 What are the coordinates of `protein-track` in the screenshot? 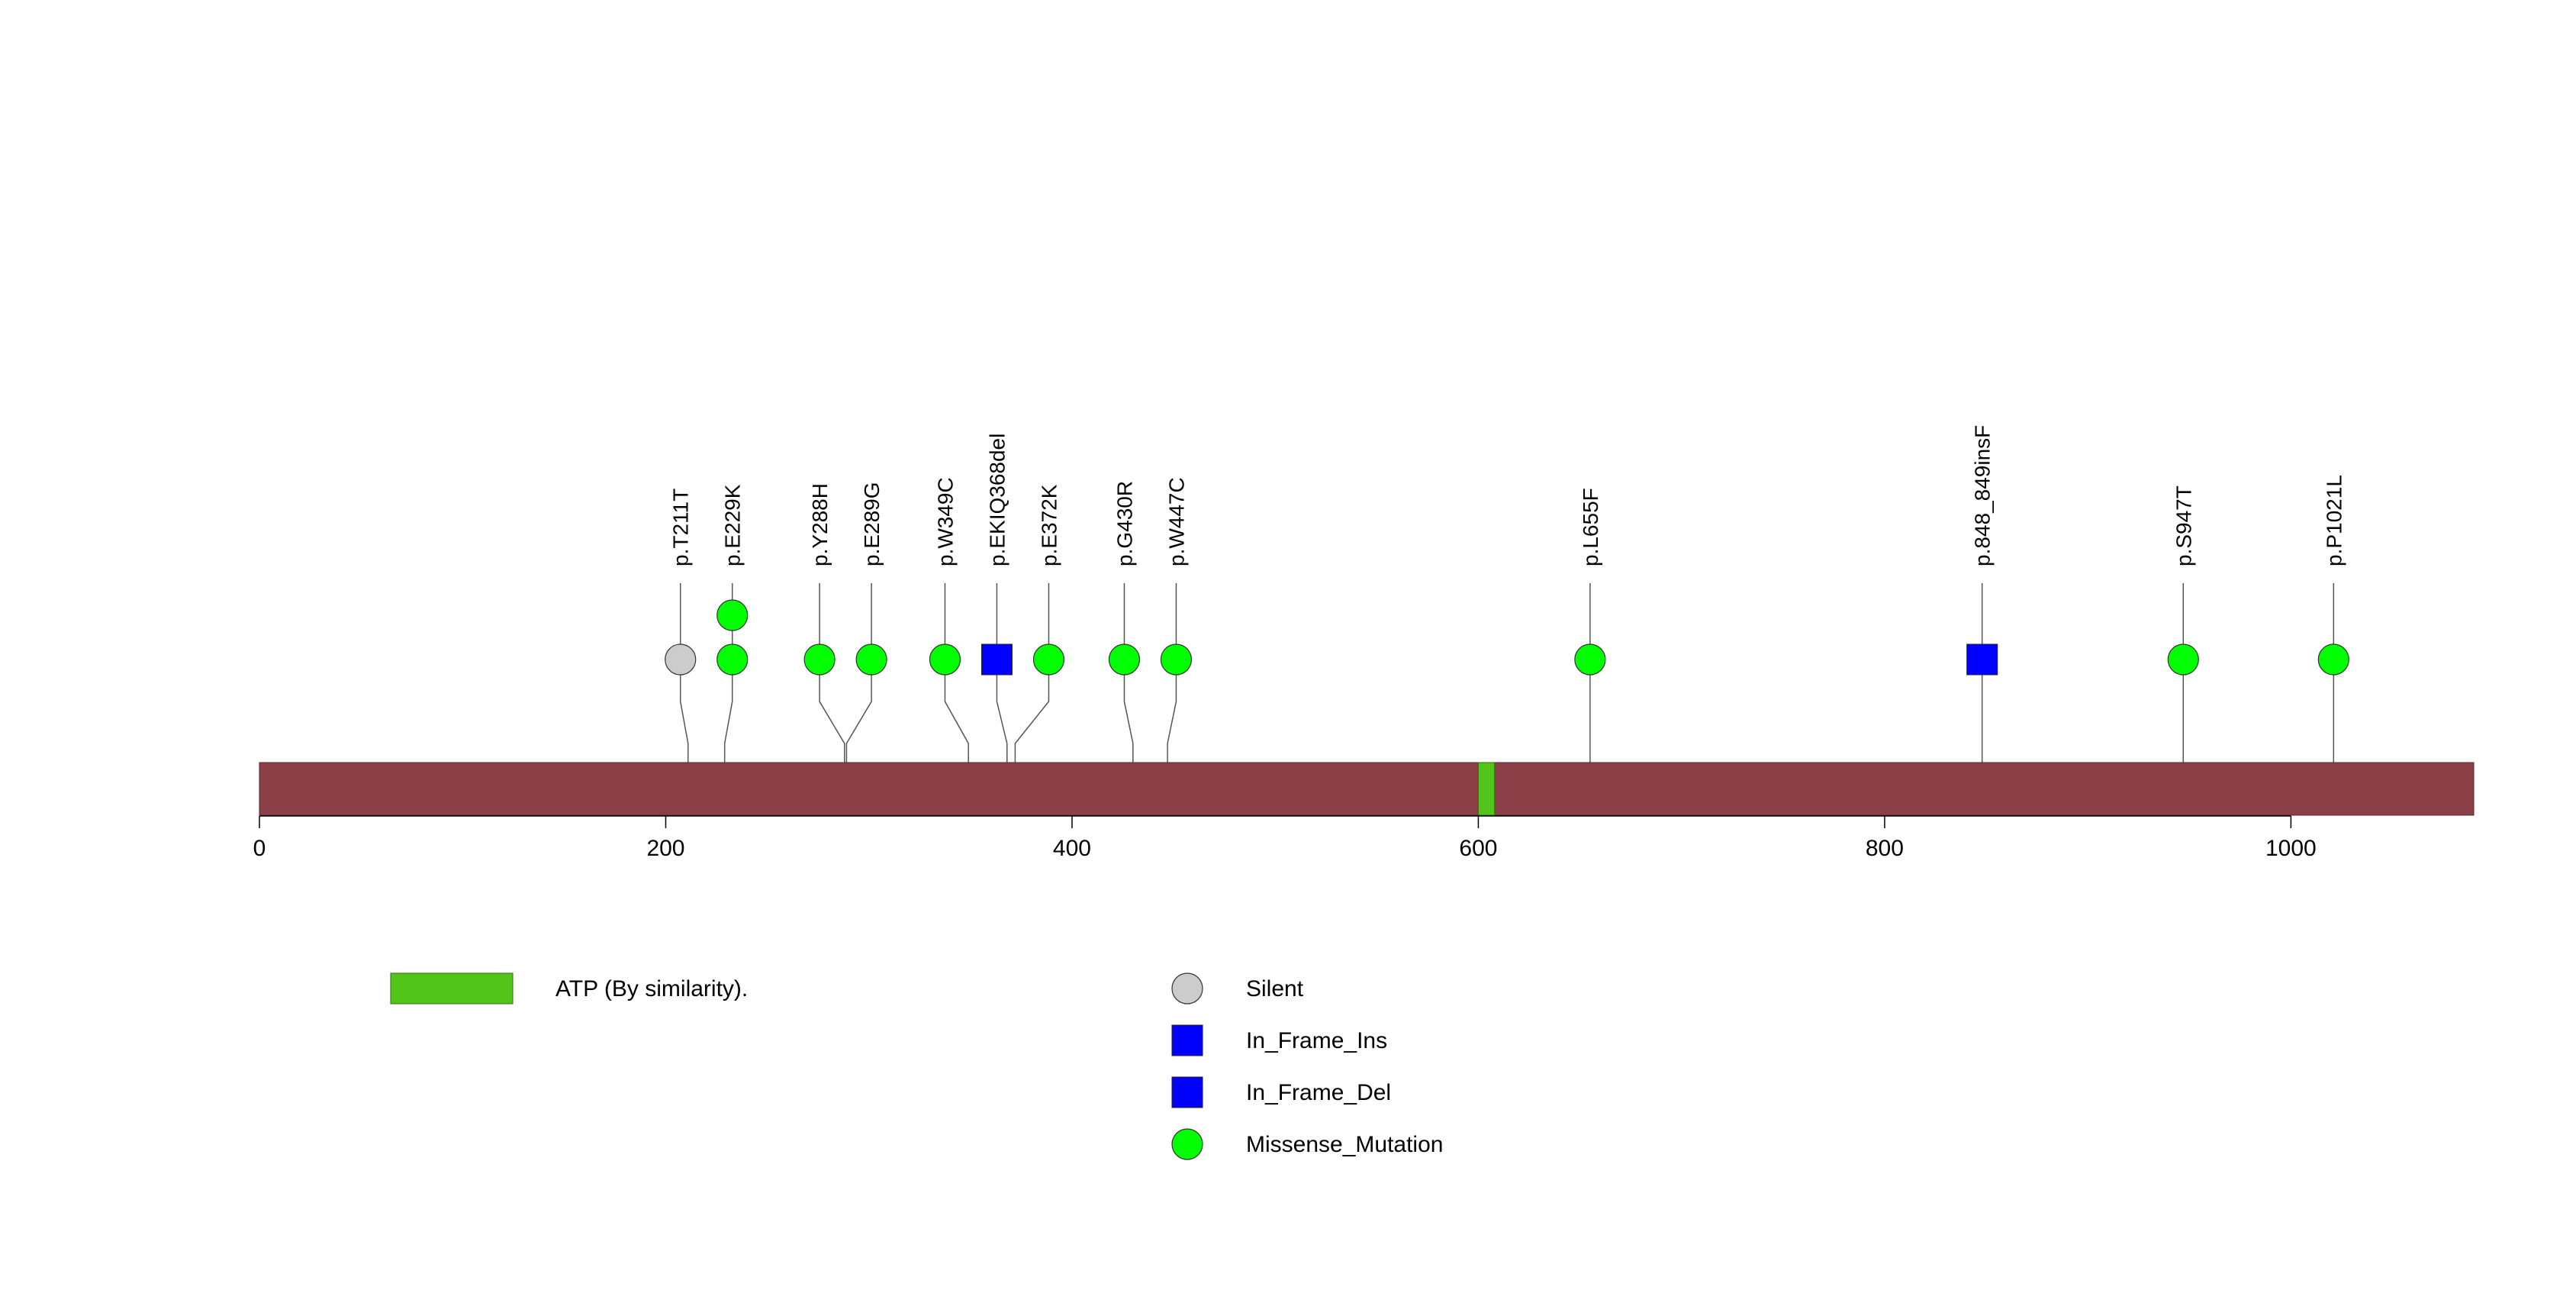 It's located at (1367, 789).